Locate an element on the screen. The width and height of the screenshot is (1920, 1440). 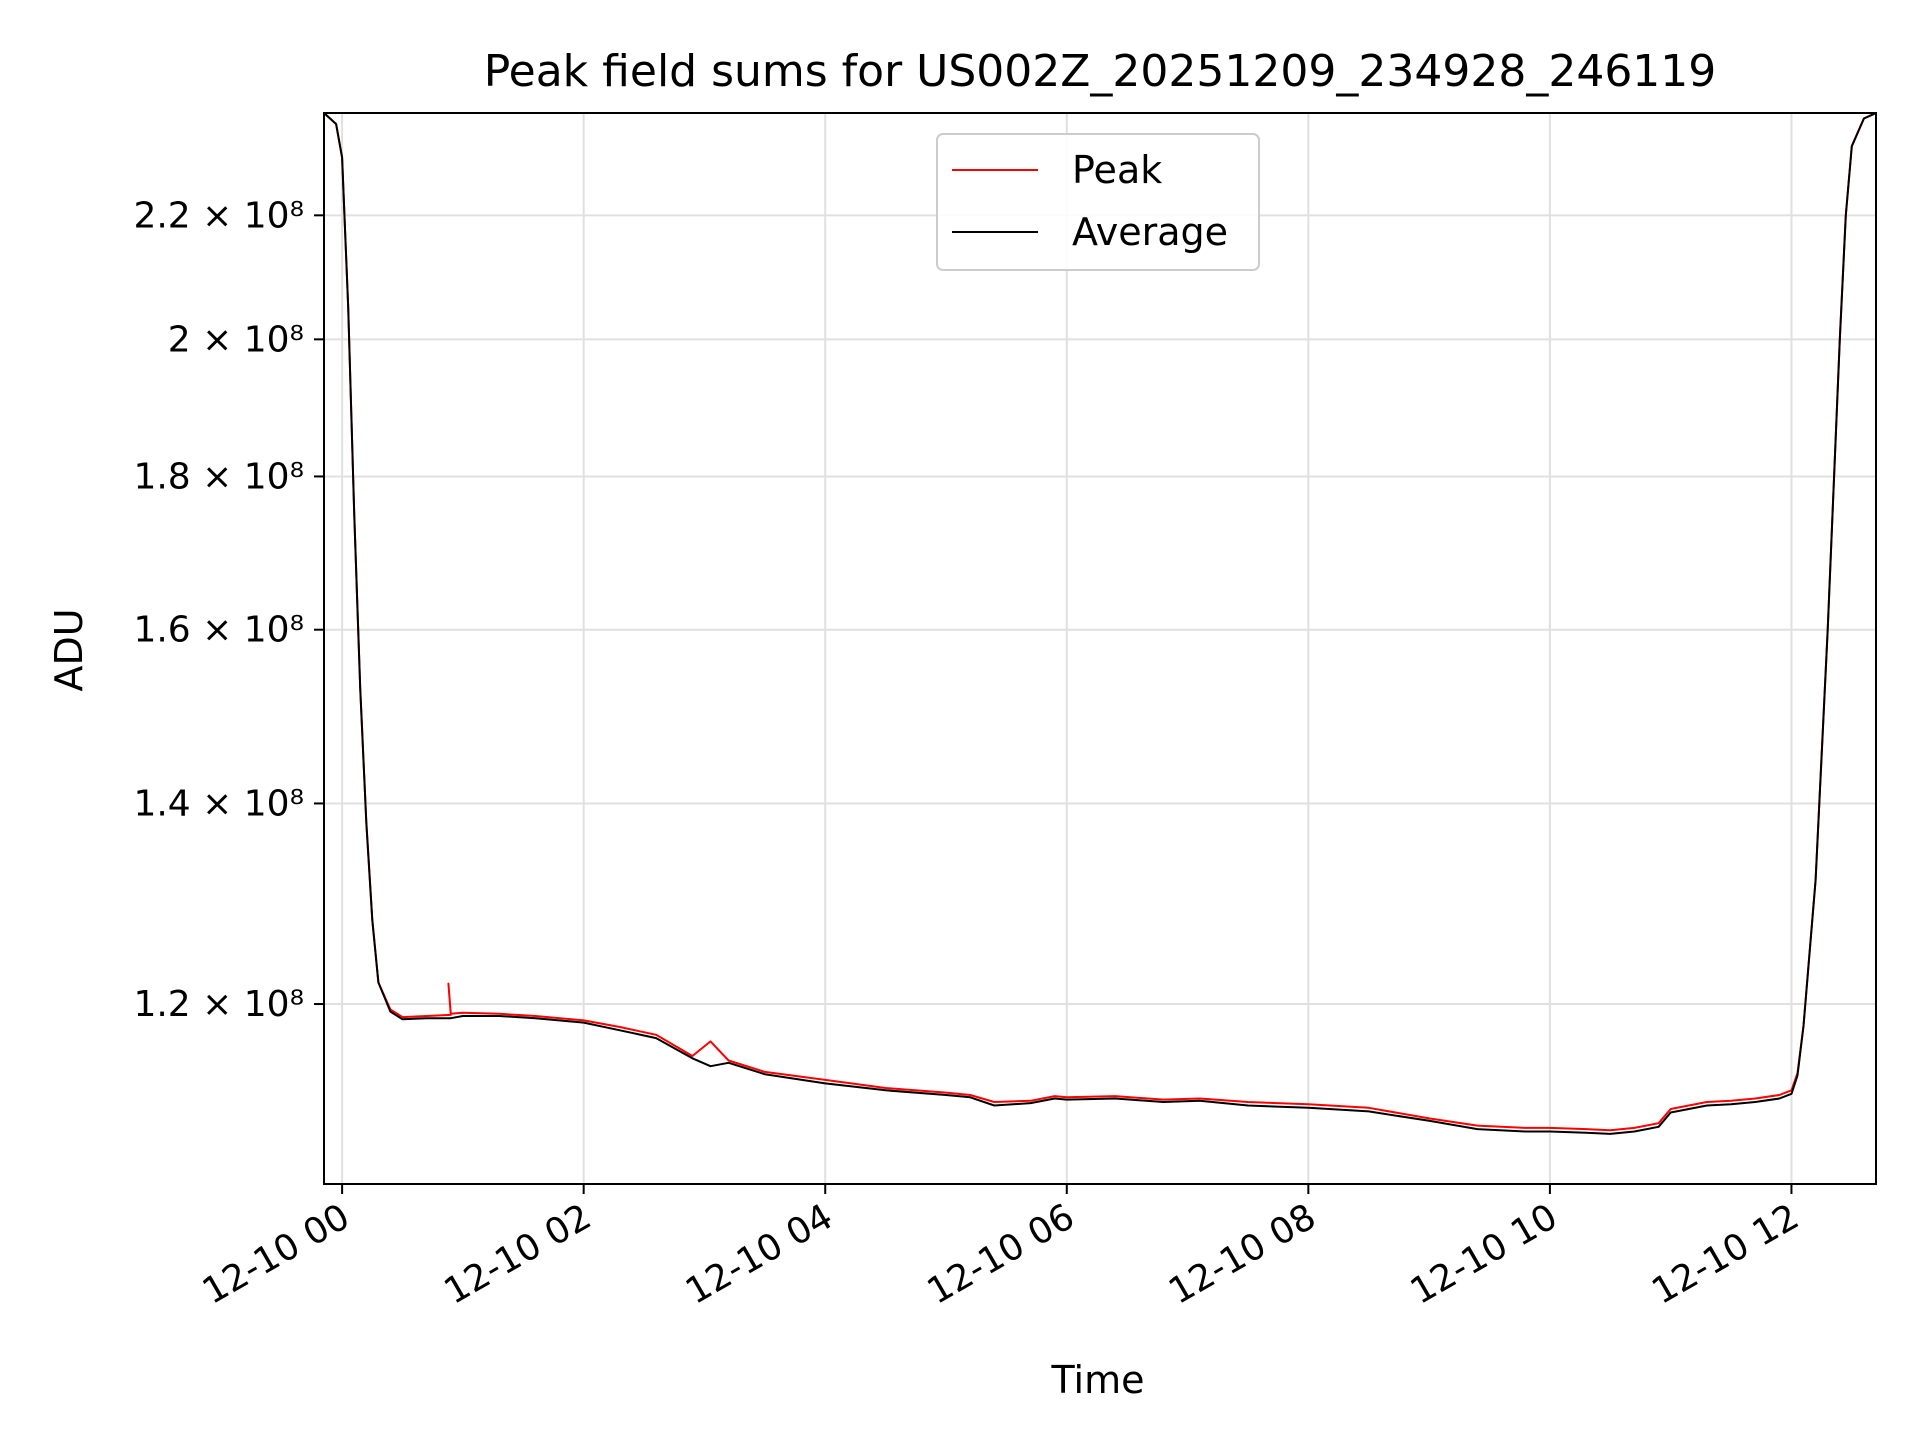
legend-label-average: Average is located at coordinates (1150, 232).